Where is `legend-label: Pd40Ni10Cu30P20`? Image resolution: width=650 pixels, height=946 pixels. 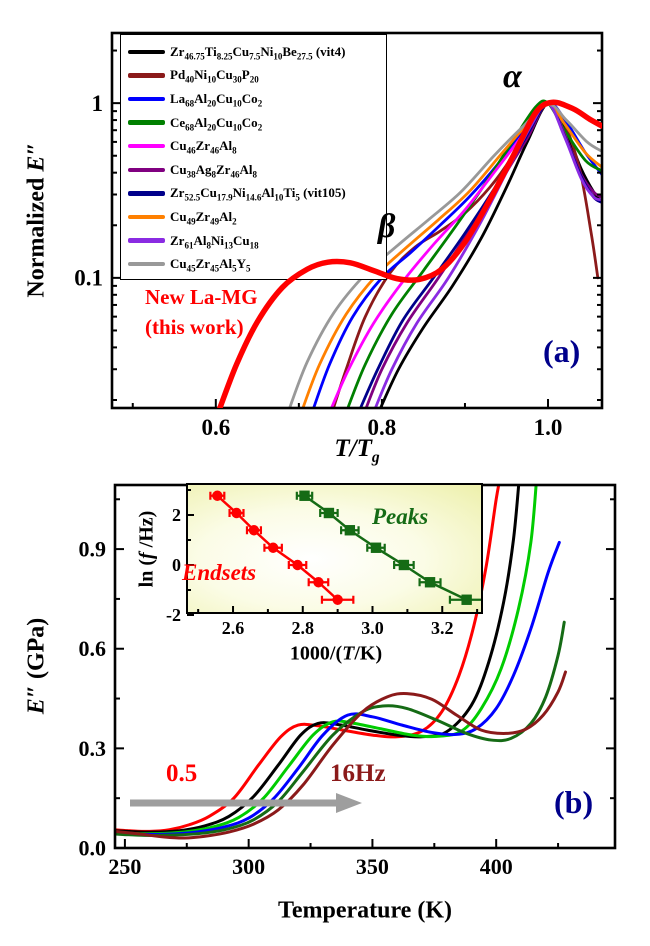
legend-label: Pd40Ni10Cu30P20 is located at coordinates (214, 76).